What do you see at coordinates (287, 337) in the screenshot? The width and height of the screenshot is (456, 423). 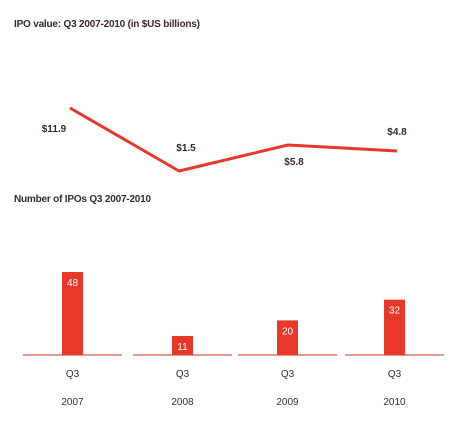 I see `bar-q3-2009` at bounding box center [287, 337].